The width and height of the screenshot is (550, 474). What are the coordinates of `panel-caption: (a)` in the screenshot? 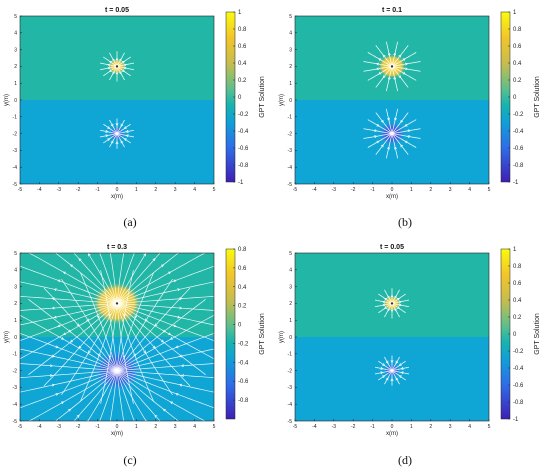 It's located at (130, 222).